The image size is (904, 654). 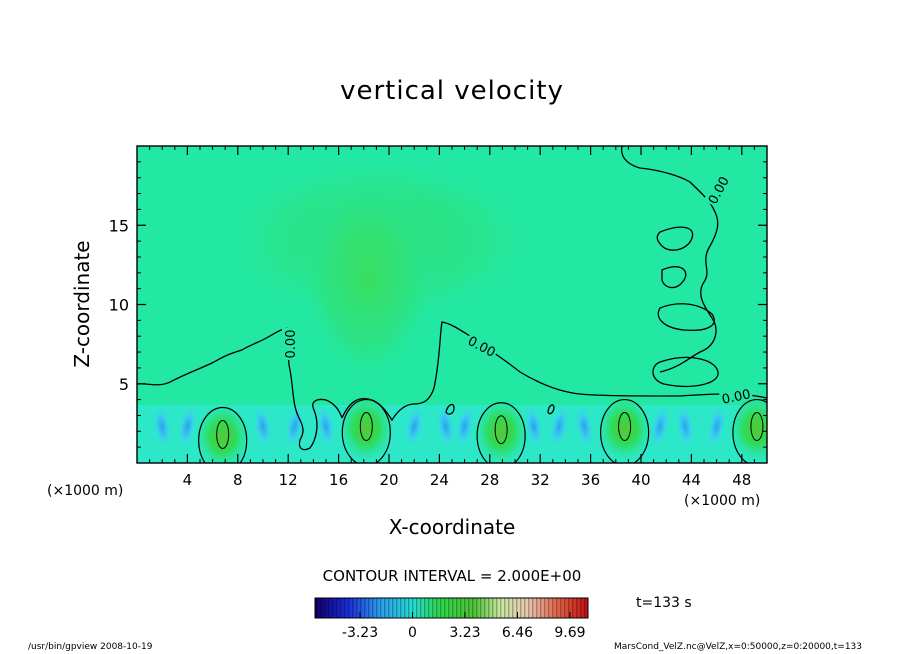 I want to click on x-unit-label-right: (×1000 m), so click(x=722, y=501).